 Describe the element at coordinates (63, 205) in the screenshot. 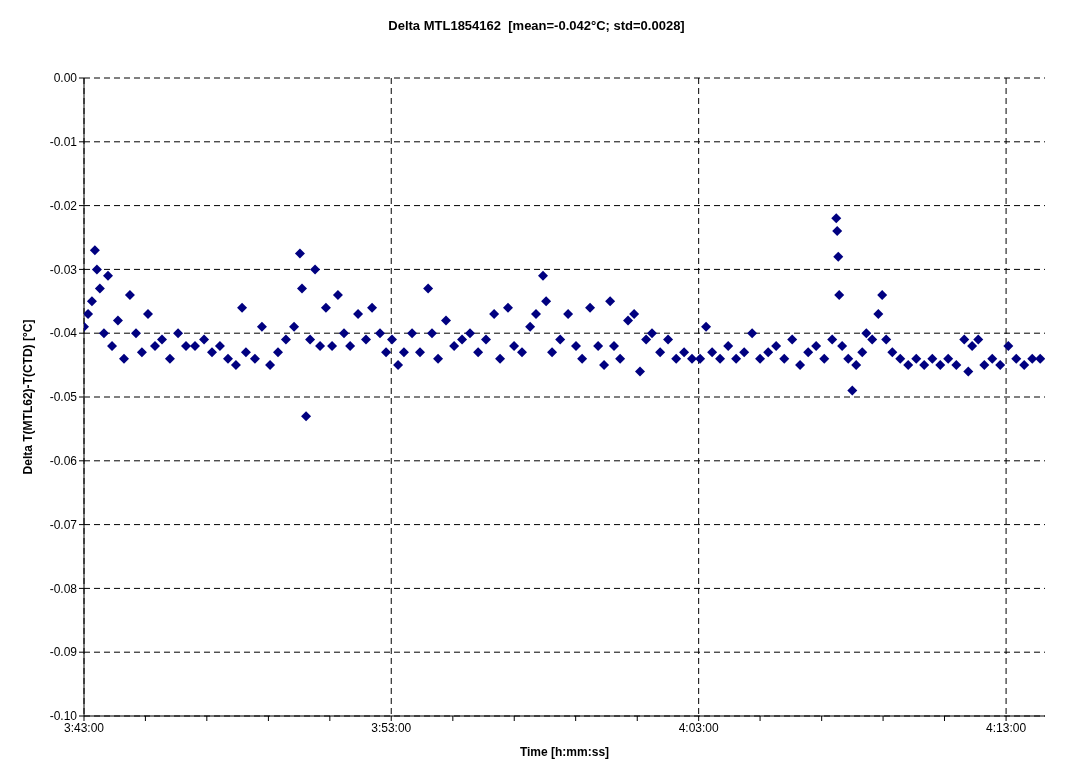

I see `y-tick-label: -0.02` at that location.